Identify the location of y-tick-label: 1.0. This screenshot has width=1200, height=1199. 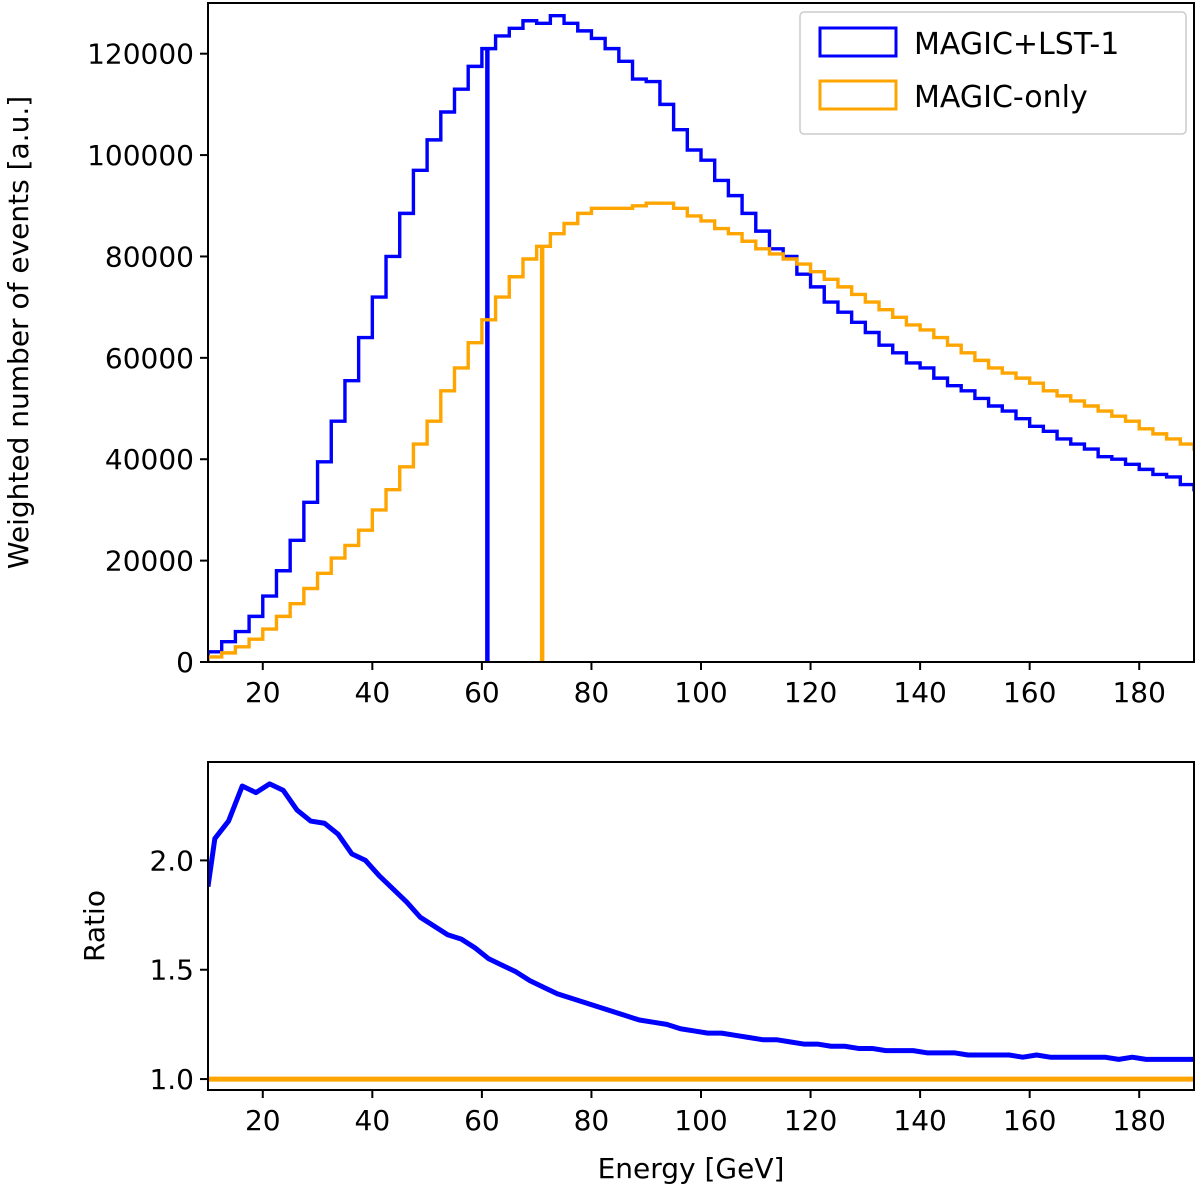
(171, 1079).